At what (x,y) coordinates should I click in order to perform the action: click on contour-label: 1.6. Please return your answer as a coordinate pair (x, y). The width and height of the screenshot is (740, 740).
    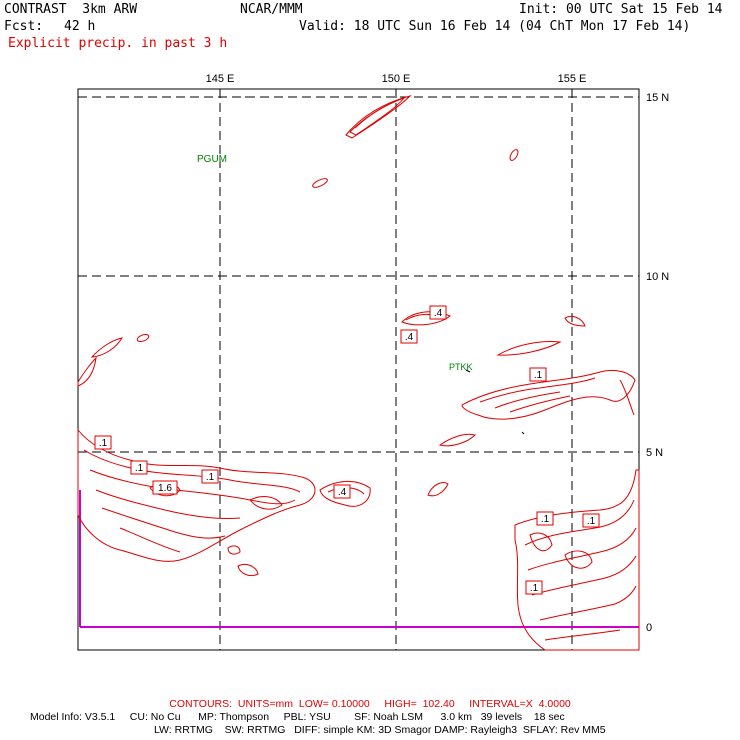
    Looking at the image, I should click on (165, 487).